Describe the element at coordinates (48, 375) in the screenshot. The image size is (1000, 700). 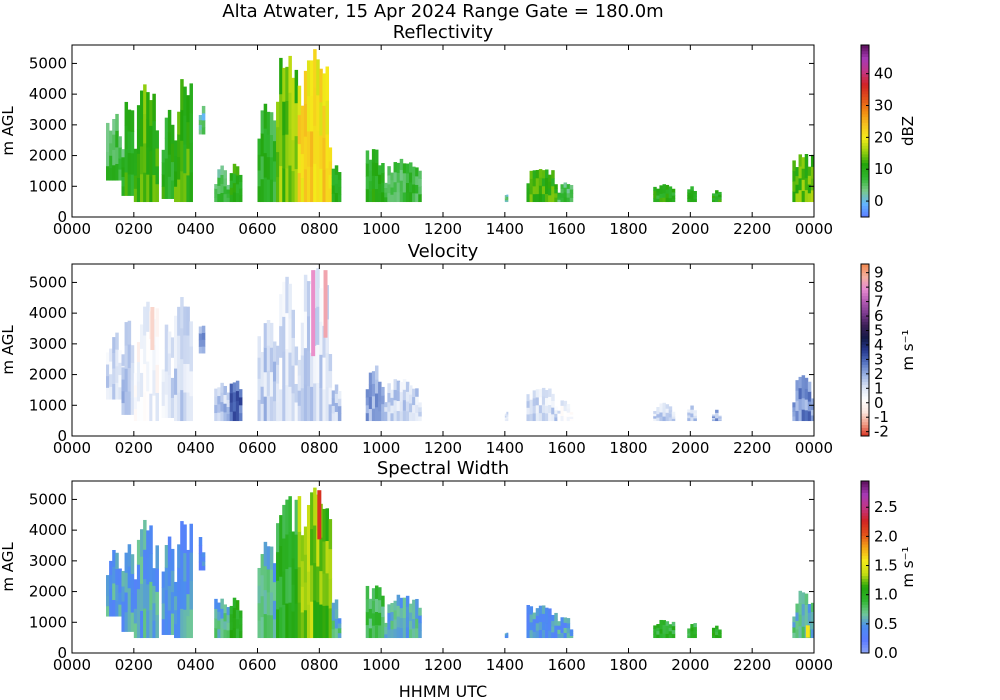
I see `y-tick-label: 2000` at that location.